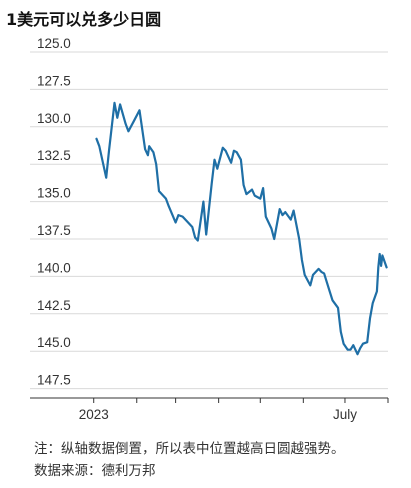 This screenshot has height=488, width=411. Describe the element at coordinates (54, 193) in the screenshot. I see `y-tick-label: 135.0` at that location.